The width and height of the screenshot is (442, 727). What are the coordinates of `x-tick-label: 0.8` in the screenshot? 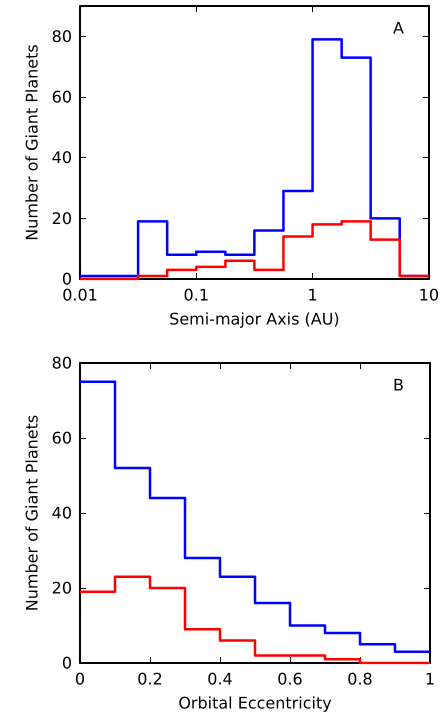 It's located at (360, 679).